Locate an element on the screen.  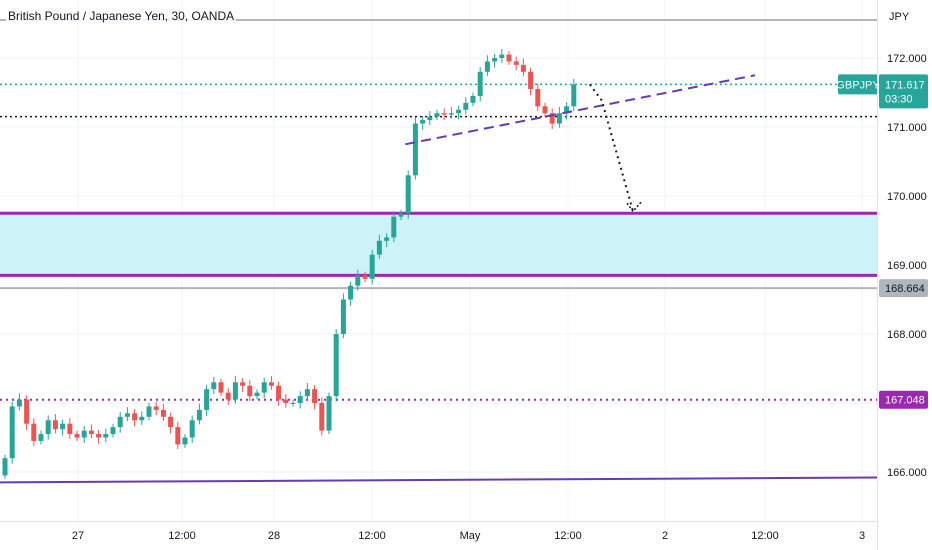
purple-level-value: 167.048 is located at coordinates (905, 401).